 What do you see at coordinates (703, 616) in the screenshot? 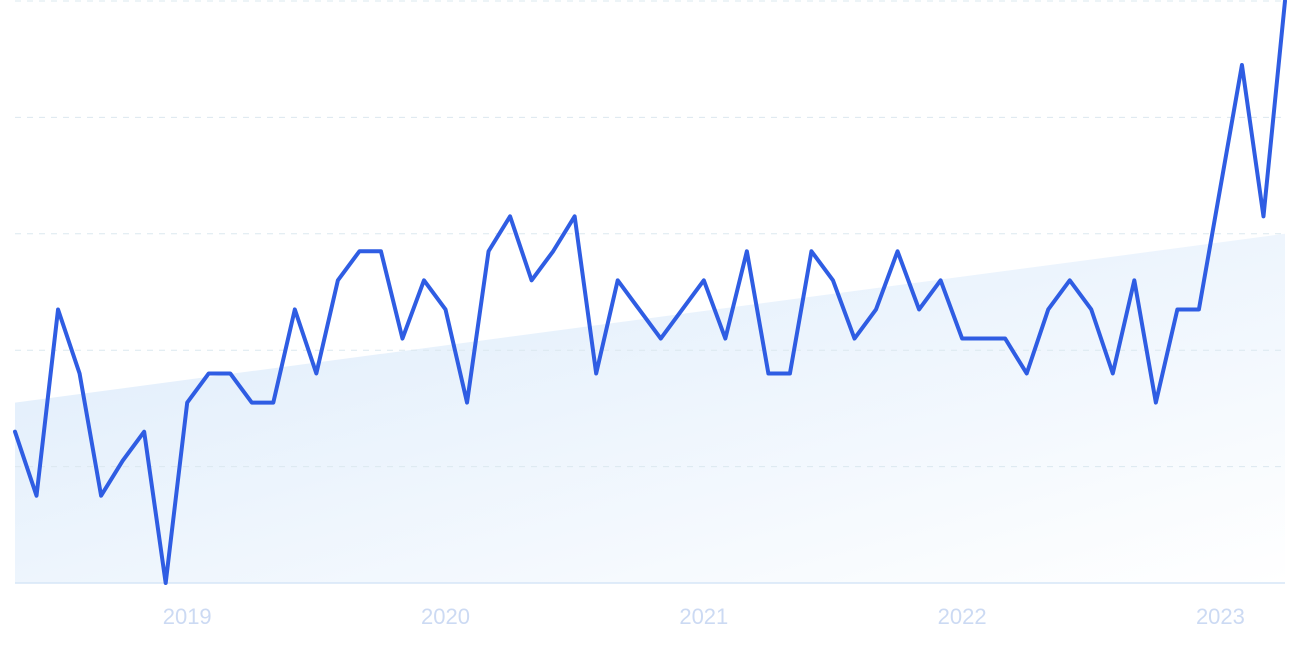
I see `x-tick-label: 2021` at bounding box center [703, 616].